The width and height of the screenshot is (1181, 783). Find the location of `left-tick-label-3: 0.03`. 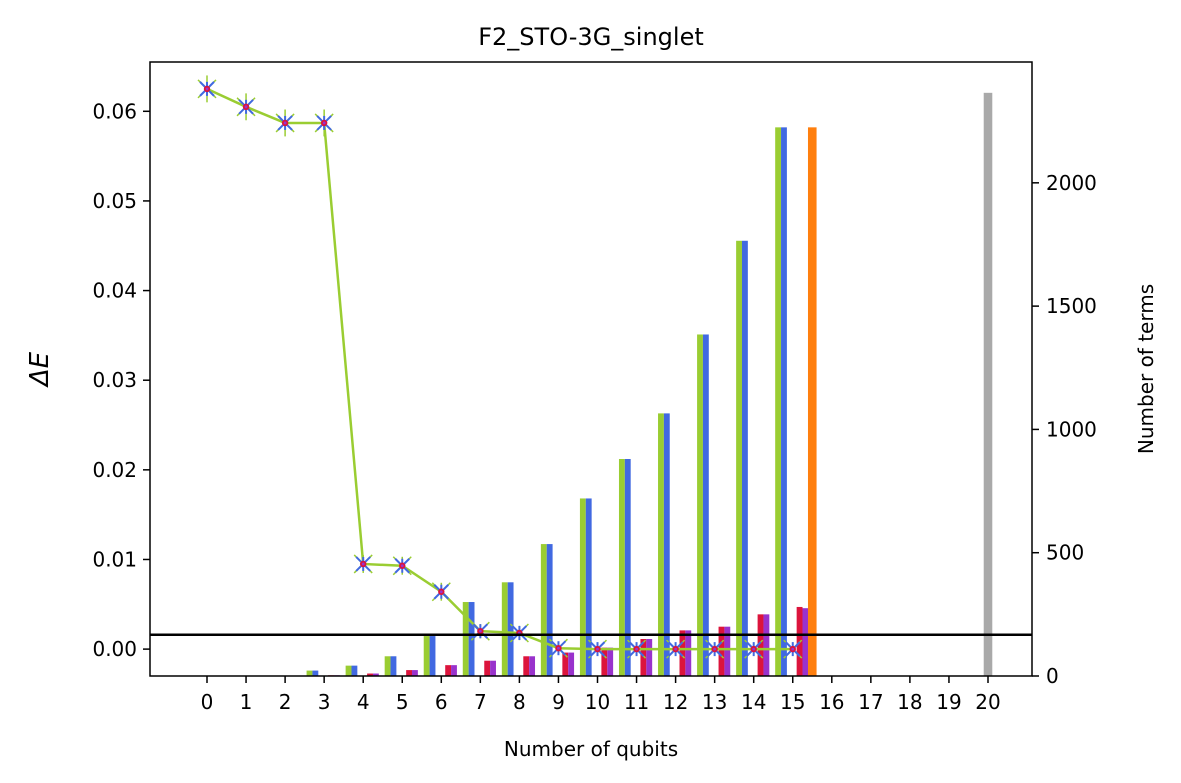

left-tick-label-3: 0.03 is located at coordinates (114, 380).